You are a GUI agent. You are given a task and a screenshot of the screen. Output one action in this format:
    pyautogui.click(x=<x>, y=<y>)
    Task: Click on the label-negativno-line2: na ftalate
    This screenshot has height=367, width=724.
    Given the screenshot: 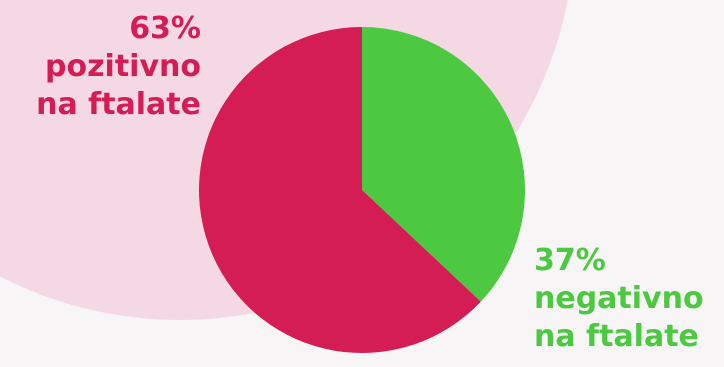 What is the action you would take?
    pyautogui.click(x=616, y=336)
    